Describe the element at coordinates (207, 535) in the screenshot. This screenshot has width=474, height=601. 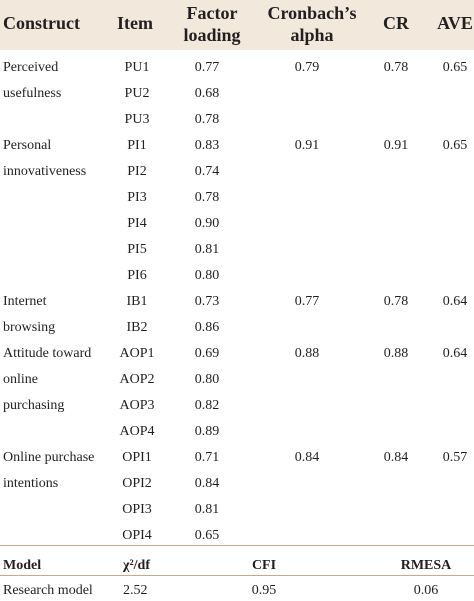
I see `factor-loading-cell: 0.65` at that location.